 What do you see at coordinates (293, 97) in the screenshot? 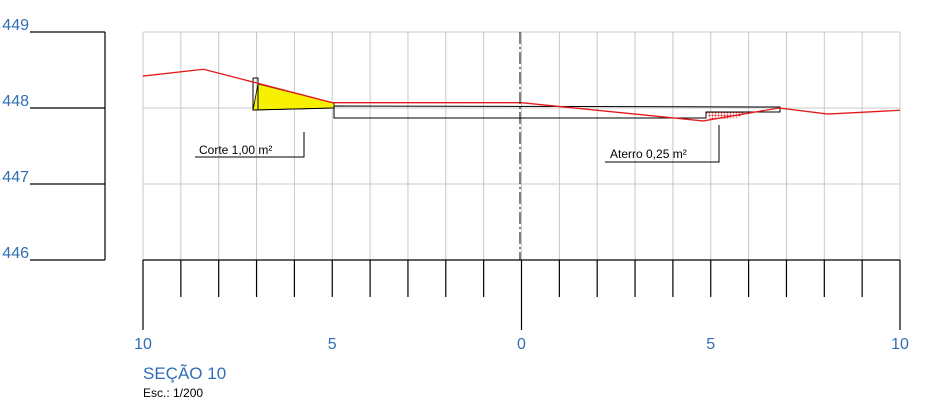
I see `cut-area` at bounding box center [293, 97].